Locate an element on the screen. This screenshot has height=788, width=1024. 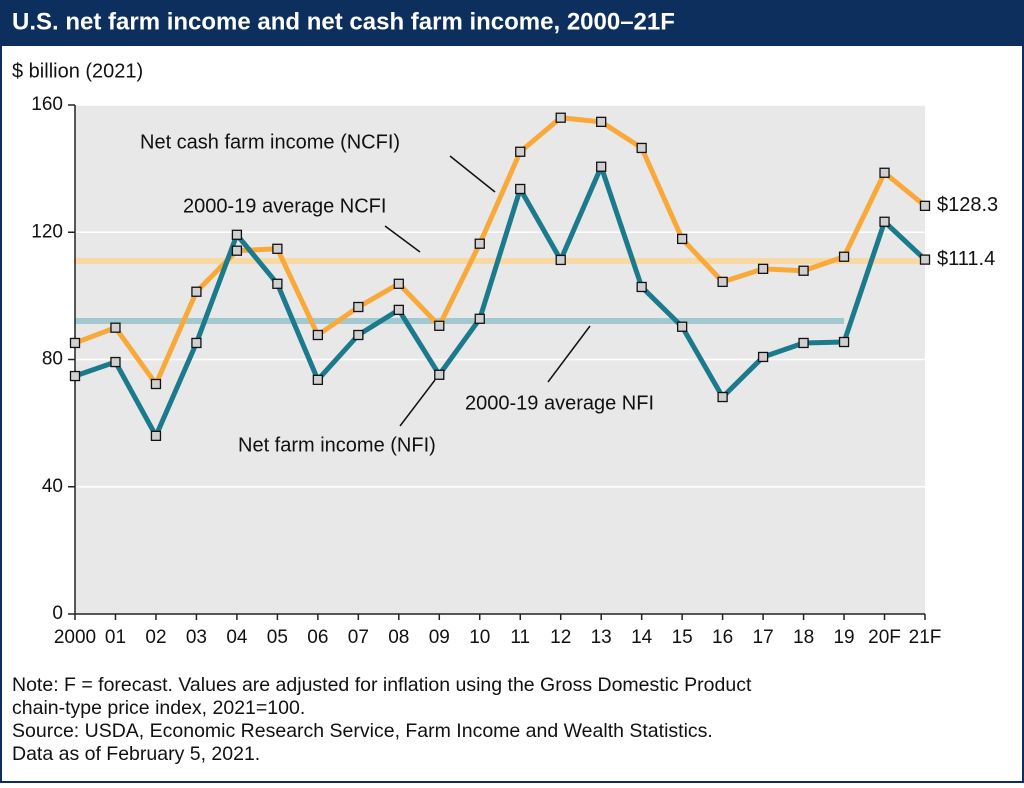
x-tick-label: 02 is located at coordinates (155, 637).